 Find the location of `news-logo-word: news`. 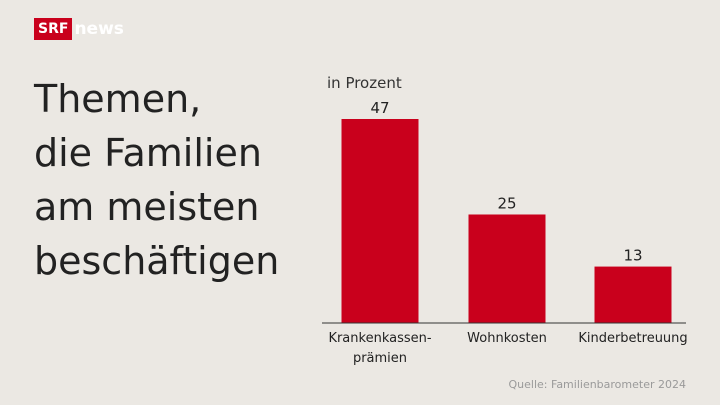

news-logo-word: news is located at coordinates (99, 29).